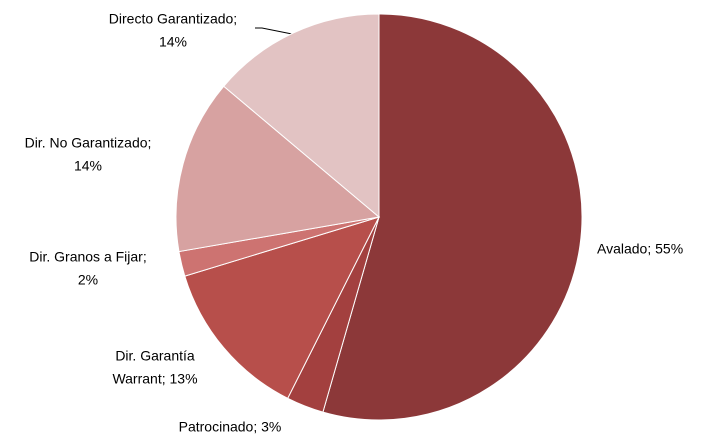 This screenshot has height=435, width=702. Describe the element at coordinates (87, 257) in the screenshot. I see `data-label: Dir. Granos a Fijar;` at that location.